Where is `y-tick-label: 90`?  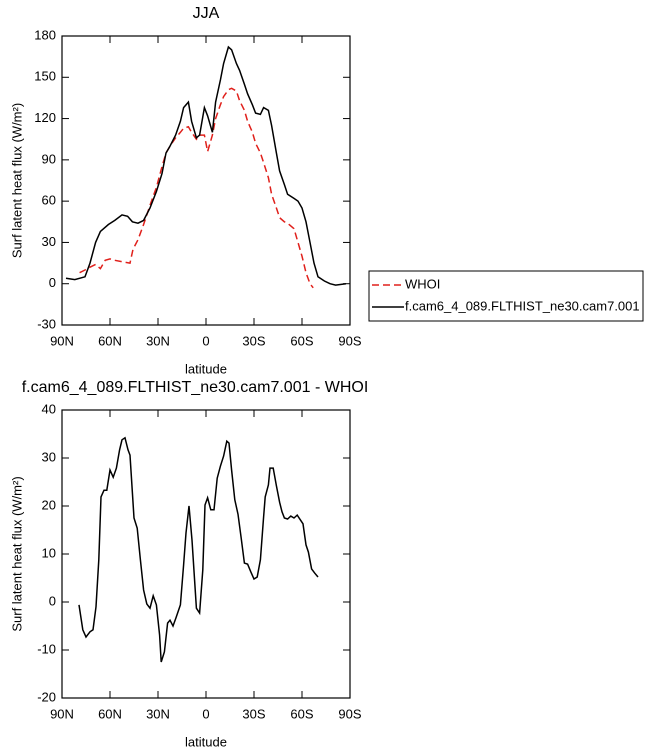
y-tick-label: 90 is located at coordinates (49, 158).